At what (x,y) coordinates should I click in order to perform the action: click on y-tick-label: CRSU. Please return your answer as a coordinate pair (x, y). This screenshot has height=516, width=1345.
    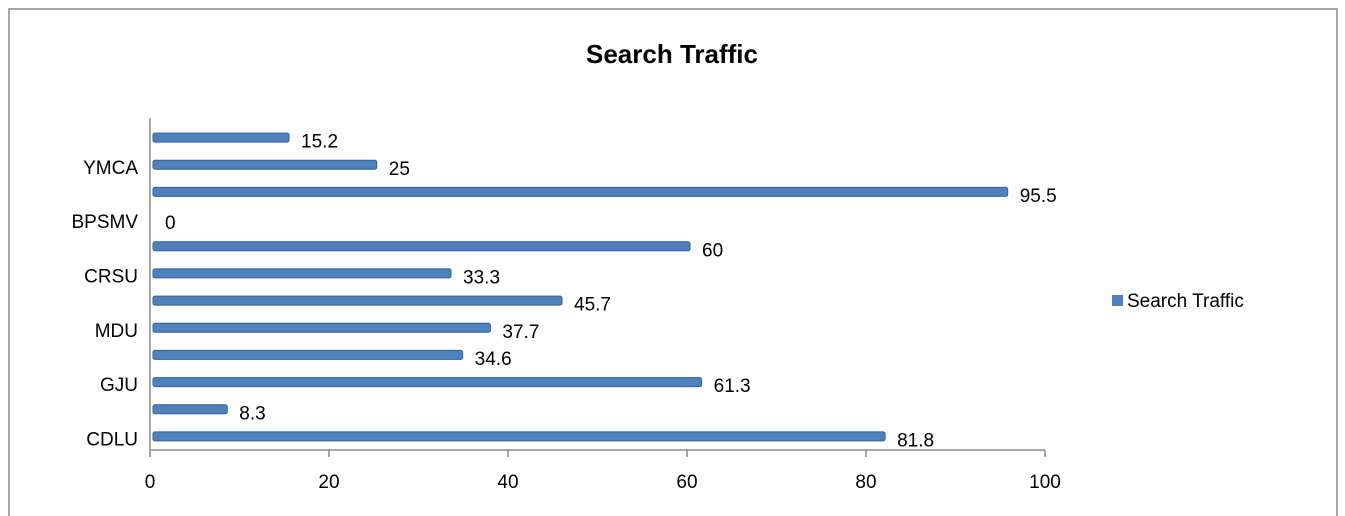
    Looking at the image, I should click on (111, 276).